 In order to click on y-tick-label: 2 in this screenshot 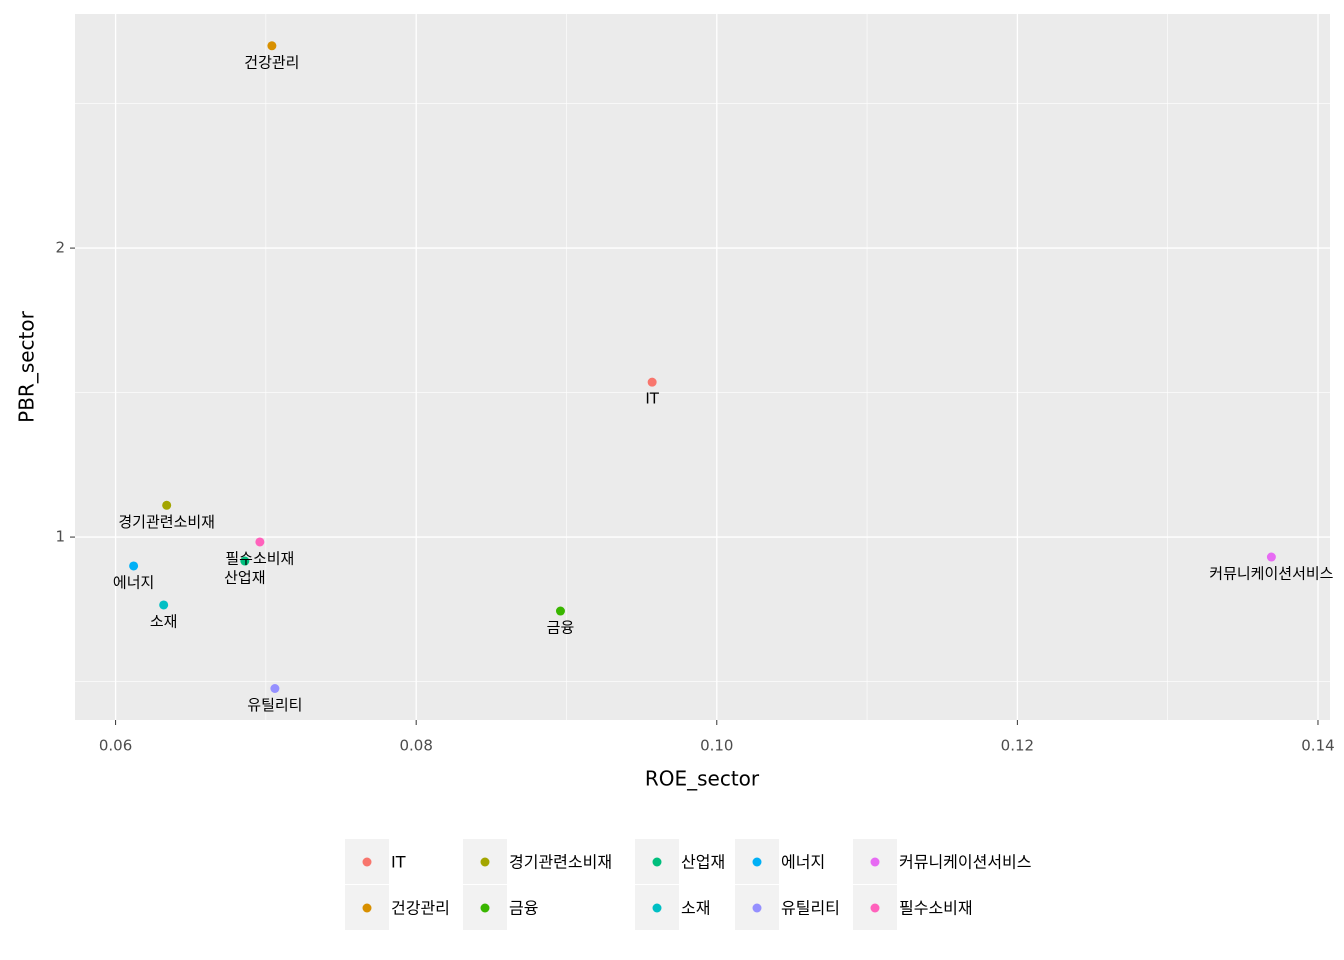, I will do `click(60, 248)`.